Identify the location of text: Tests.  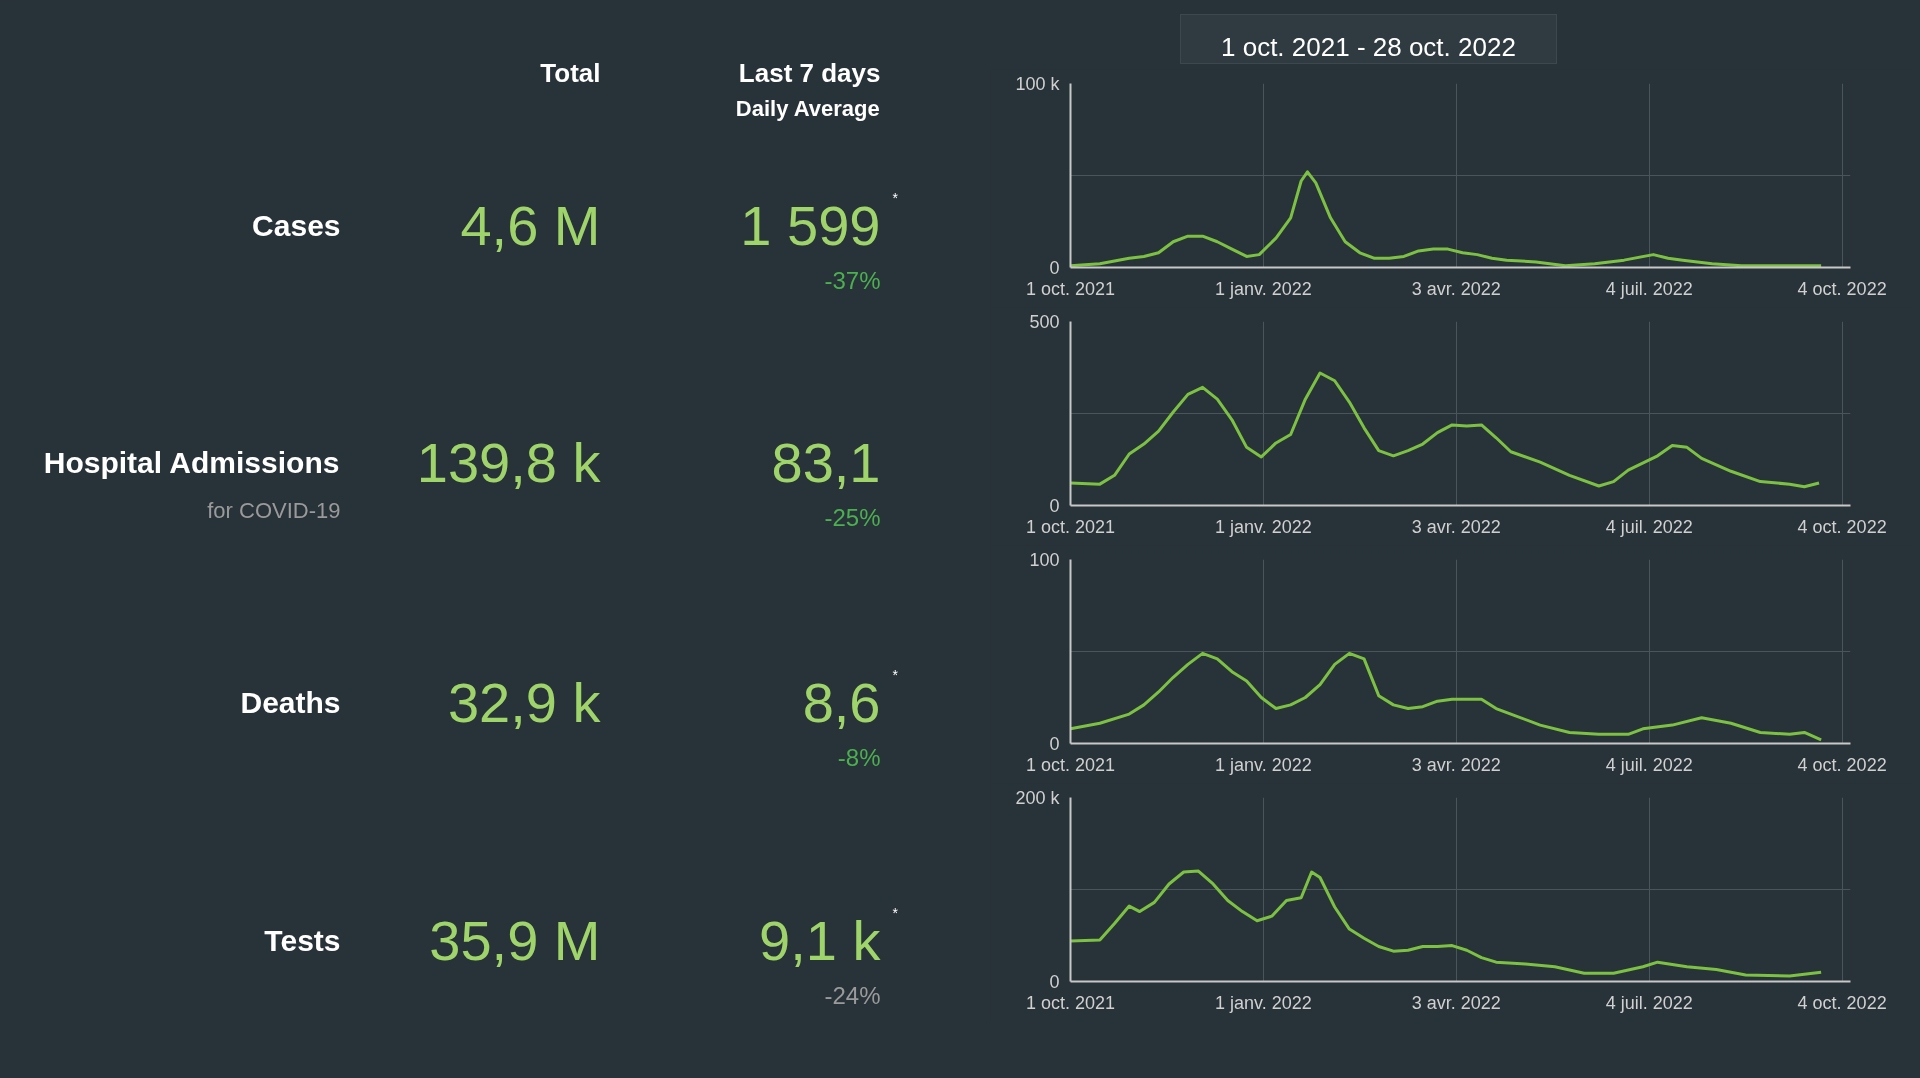
(302, 940).